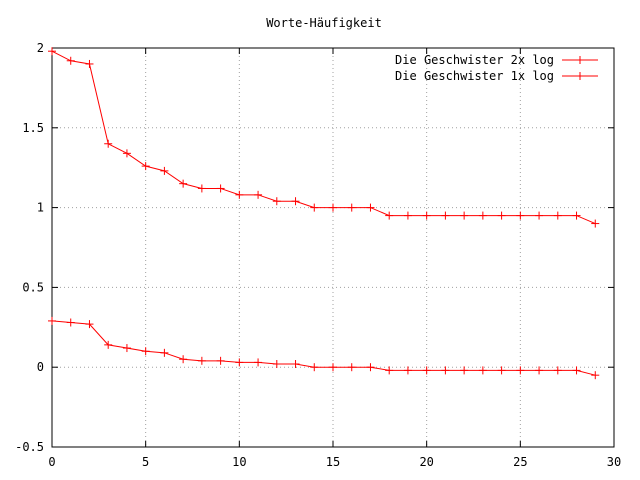 This screenshot has width=640, height=480. I want to click on x-tick-label: 30, so click(614, 462).